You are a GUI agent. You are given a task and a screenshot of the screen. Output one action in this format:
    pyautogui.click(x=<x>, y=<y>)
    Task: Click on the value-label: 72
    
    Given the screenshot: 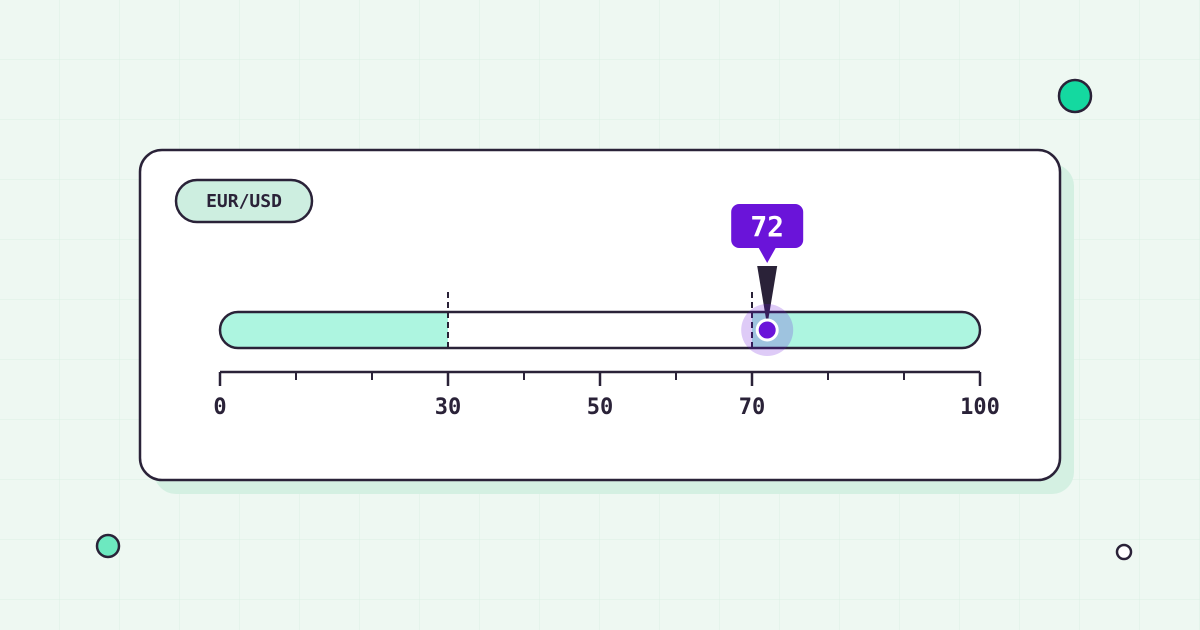 What is the action you would take?
    pyautogui.click(x=767, y=226)
    